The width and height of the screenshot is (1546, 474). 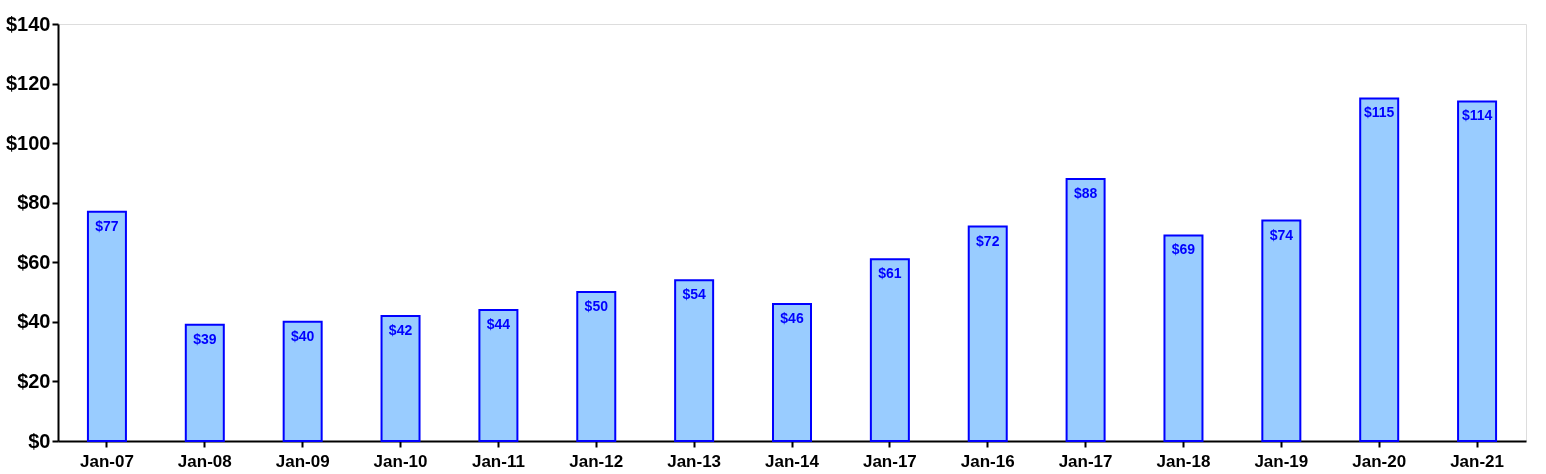 What do you see at coordinates (1379, 461) in the screenshot?
I see `x-tick-label: Jan-20` at bounding box center [1379, 461].